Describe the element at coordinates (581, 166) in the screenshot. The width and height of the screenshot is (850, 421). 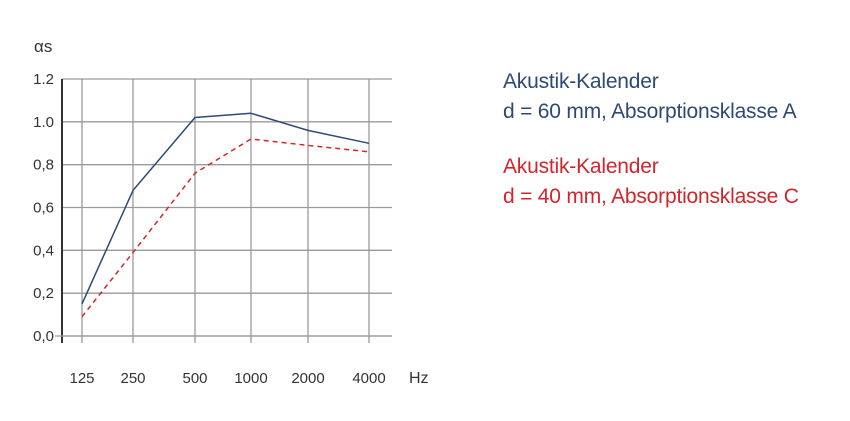
I see `legend-series-2-line1: Akustik-Kalender` at that location.